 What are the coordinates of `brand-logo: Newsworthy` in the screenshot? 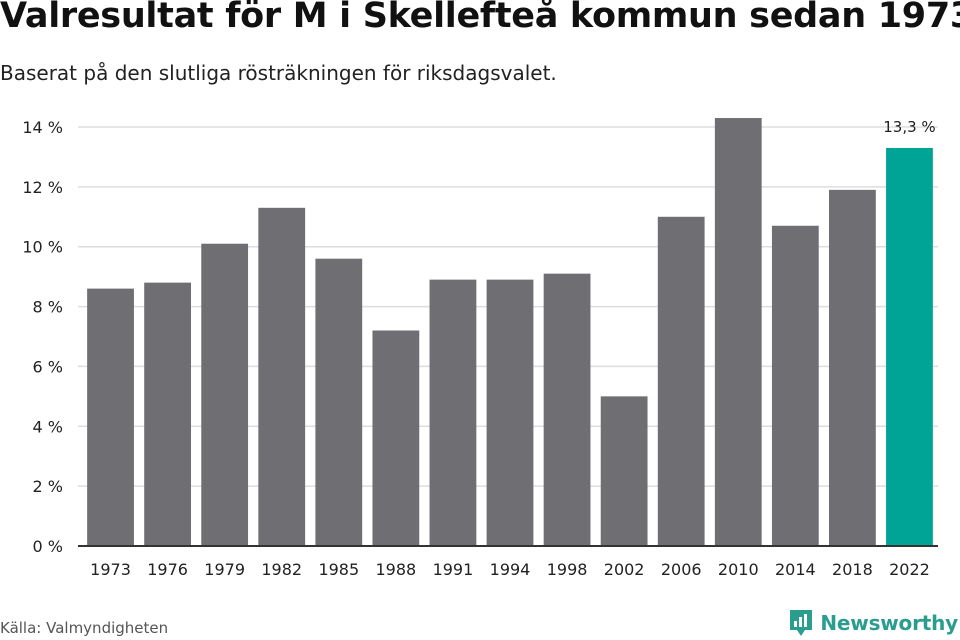 It's located at (873, 623).